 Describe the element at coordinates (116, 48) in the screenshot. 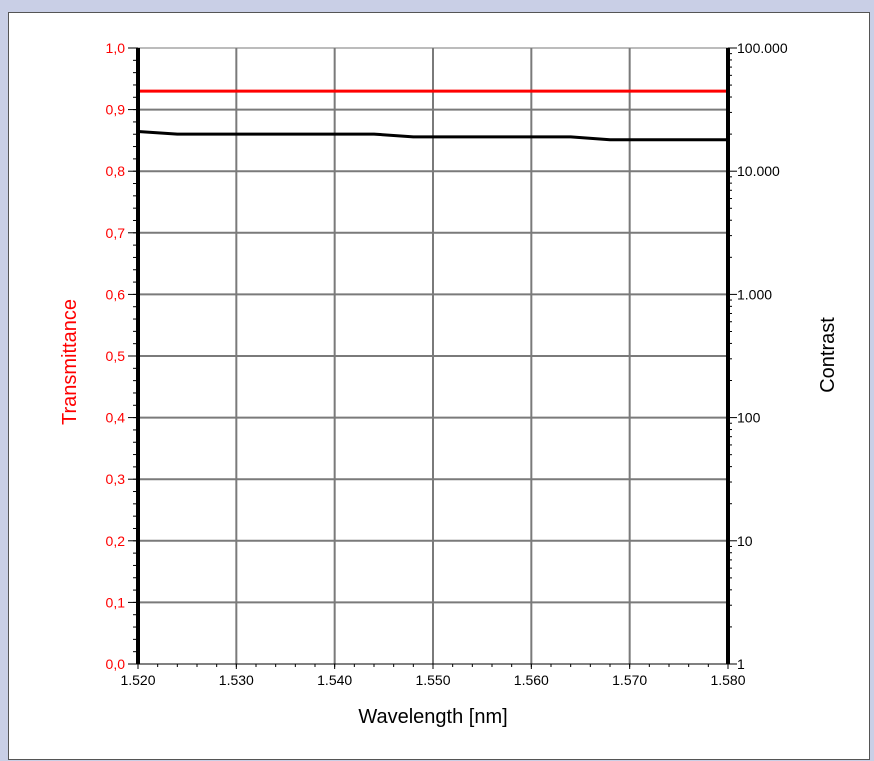

I see `y-tick-label: 1,0` at that location.